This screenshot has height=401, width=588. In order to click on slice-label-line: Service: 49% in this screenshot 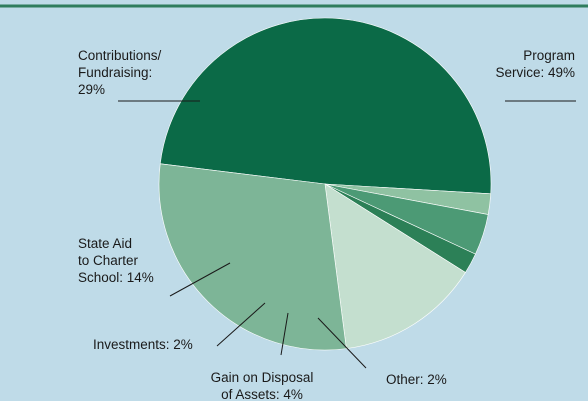, I will do `click(535, 72)`.